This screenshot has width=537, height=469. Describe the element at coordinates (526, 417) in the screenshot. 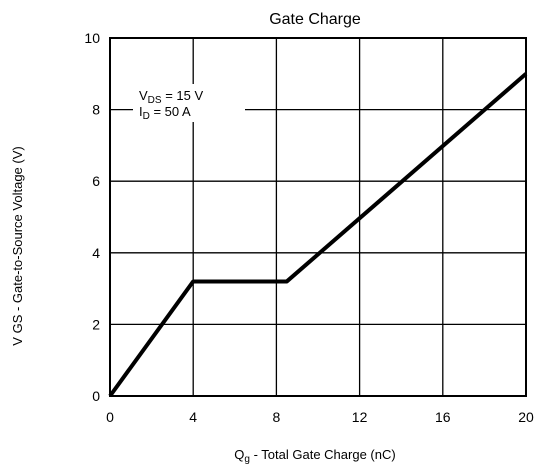

I see `x-tick-label: 20` at that location.